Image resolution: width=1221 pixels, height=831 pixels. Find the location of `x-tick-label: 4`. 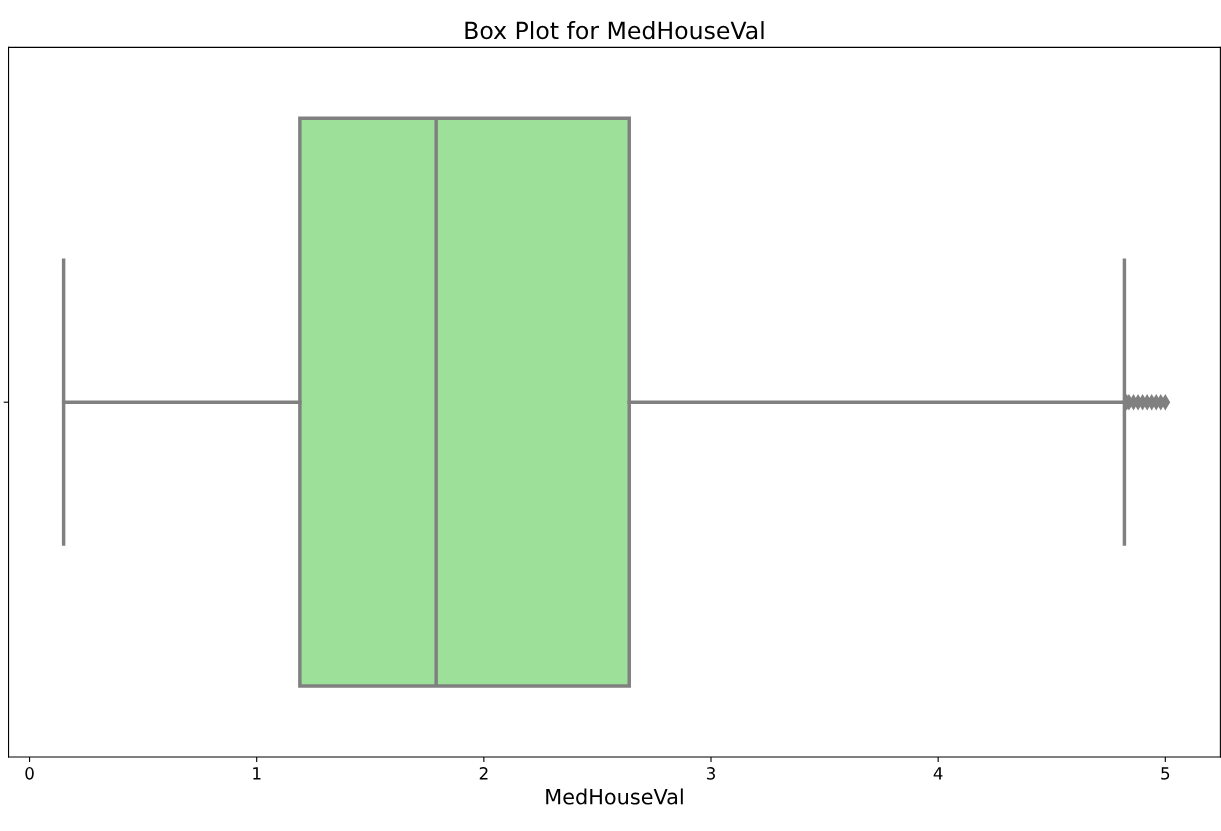

x-tick-label: 4 is located at coordinates (938, 773).